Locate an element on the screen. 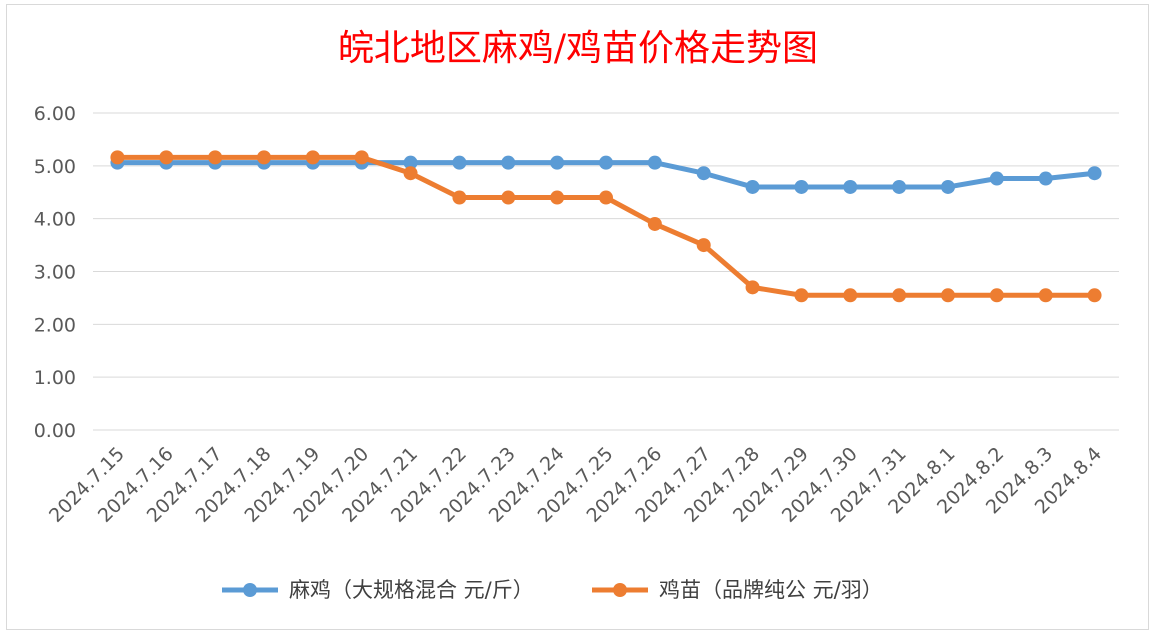 This screenshot has height=635, width=1155. legend-item: 鸡苗（品牌纯公 元/羽） is located at coordinates (737, 590).